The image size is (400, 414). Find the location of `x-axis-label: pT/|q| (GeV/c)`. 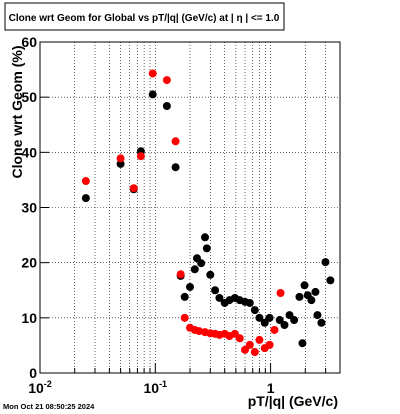

x-axis-label: pT/|q| (GeV/c) is located at coordinates (293, 401).